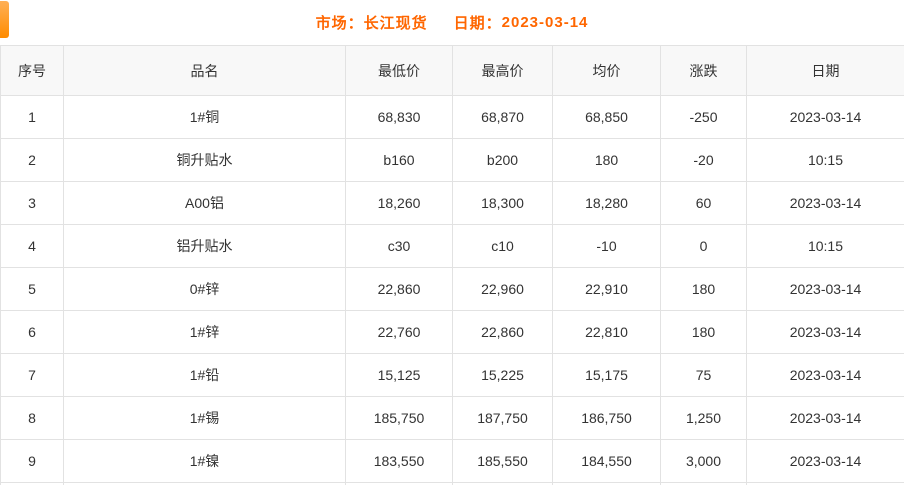 The width and height of the screenshot is (904, 485). What do you see at coordinates (502, 461) in the screenshot?
I see `cell-high-price: 185,550` at bounding box center [502, 461].